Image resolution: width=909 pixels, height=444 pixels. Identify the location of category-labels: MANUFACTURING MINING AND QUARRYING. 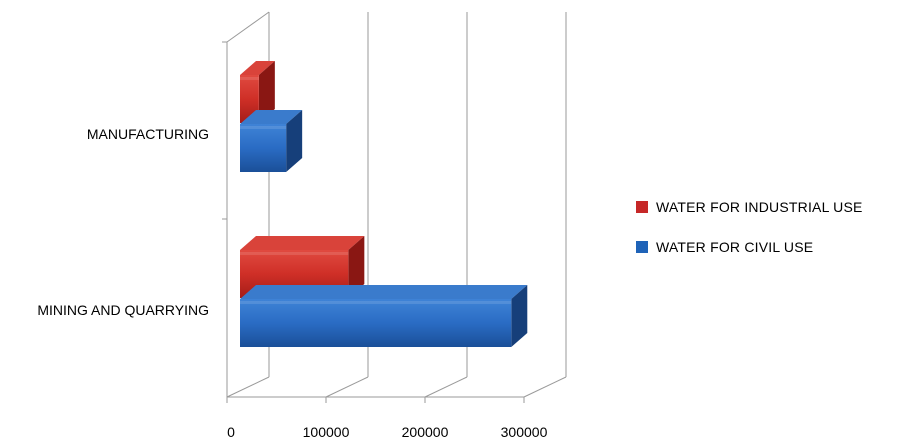
(123, 222).